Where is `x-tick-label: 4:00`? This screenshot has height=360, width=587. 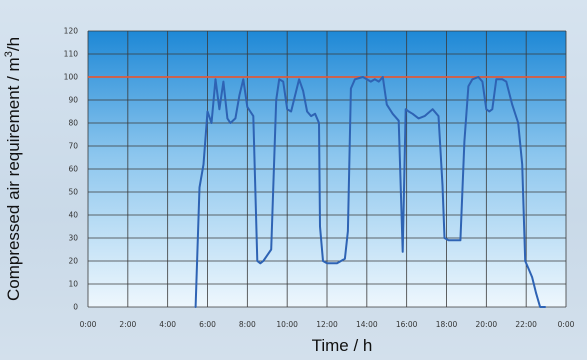 x-tick-label: 4:00 is located at coordinates (167, 324).